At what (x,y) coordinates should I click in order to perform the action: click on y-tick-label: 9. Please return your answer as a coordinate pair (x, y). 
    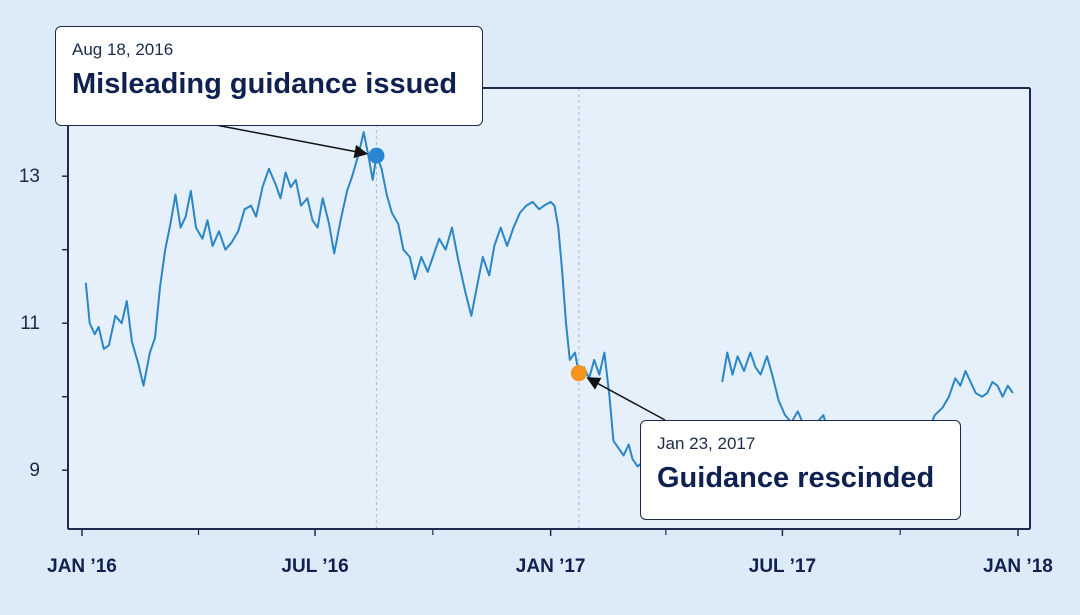
    Looking at the image, I should click on (34, 470).